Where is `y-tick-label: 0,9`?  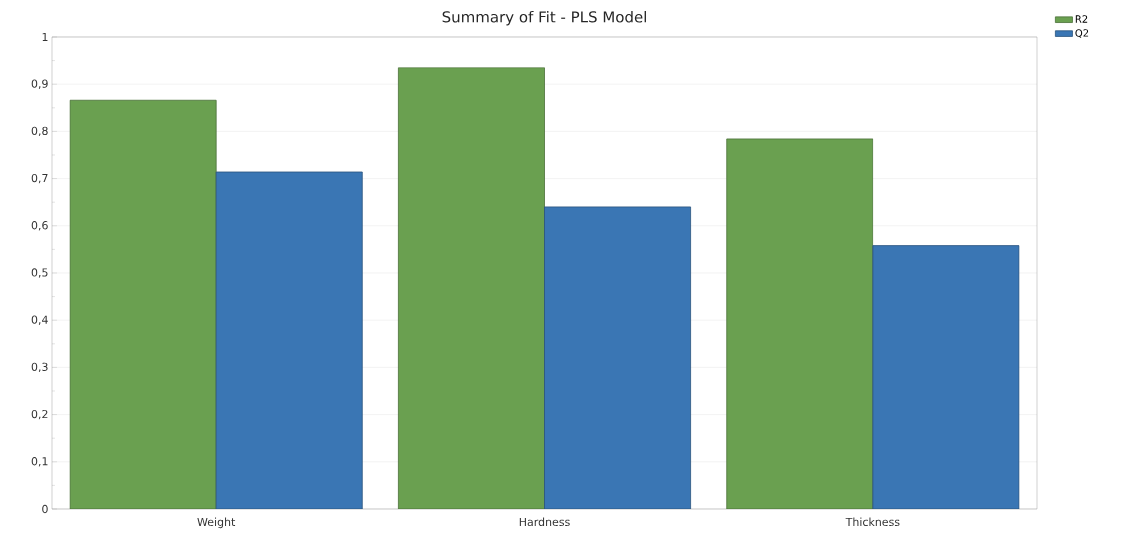
y-tick-label: 0,9 is located at coordinates (39, 84).